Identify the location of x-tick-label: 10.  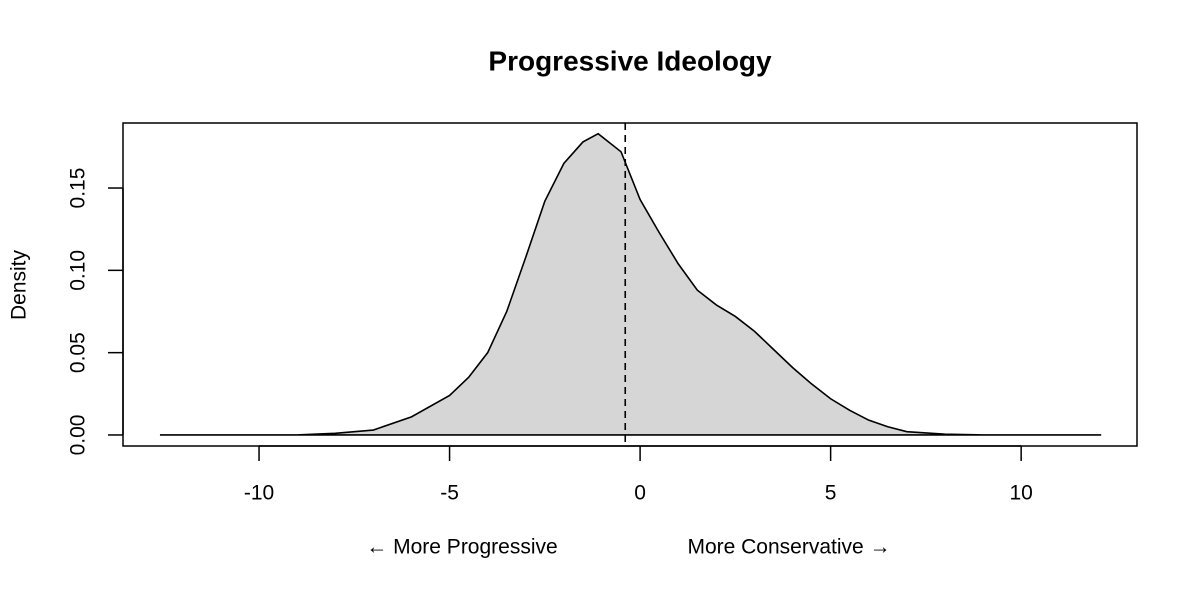
(1020, 493).